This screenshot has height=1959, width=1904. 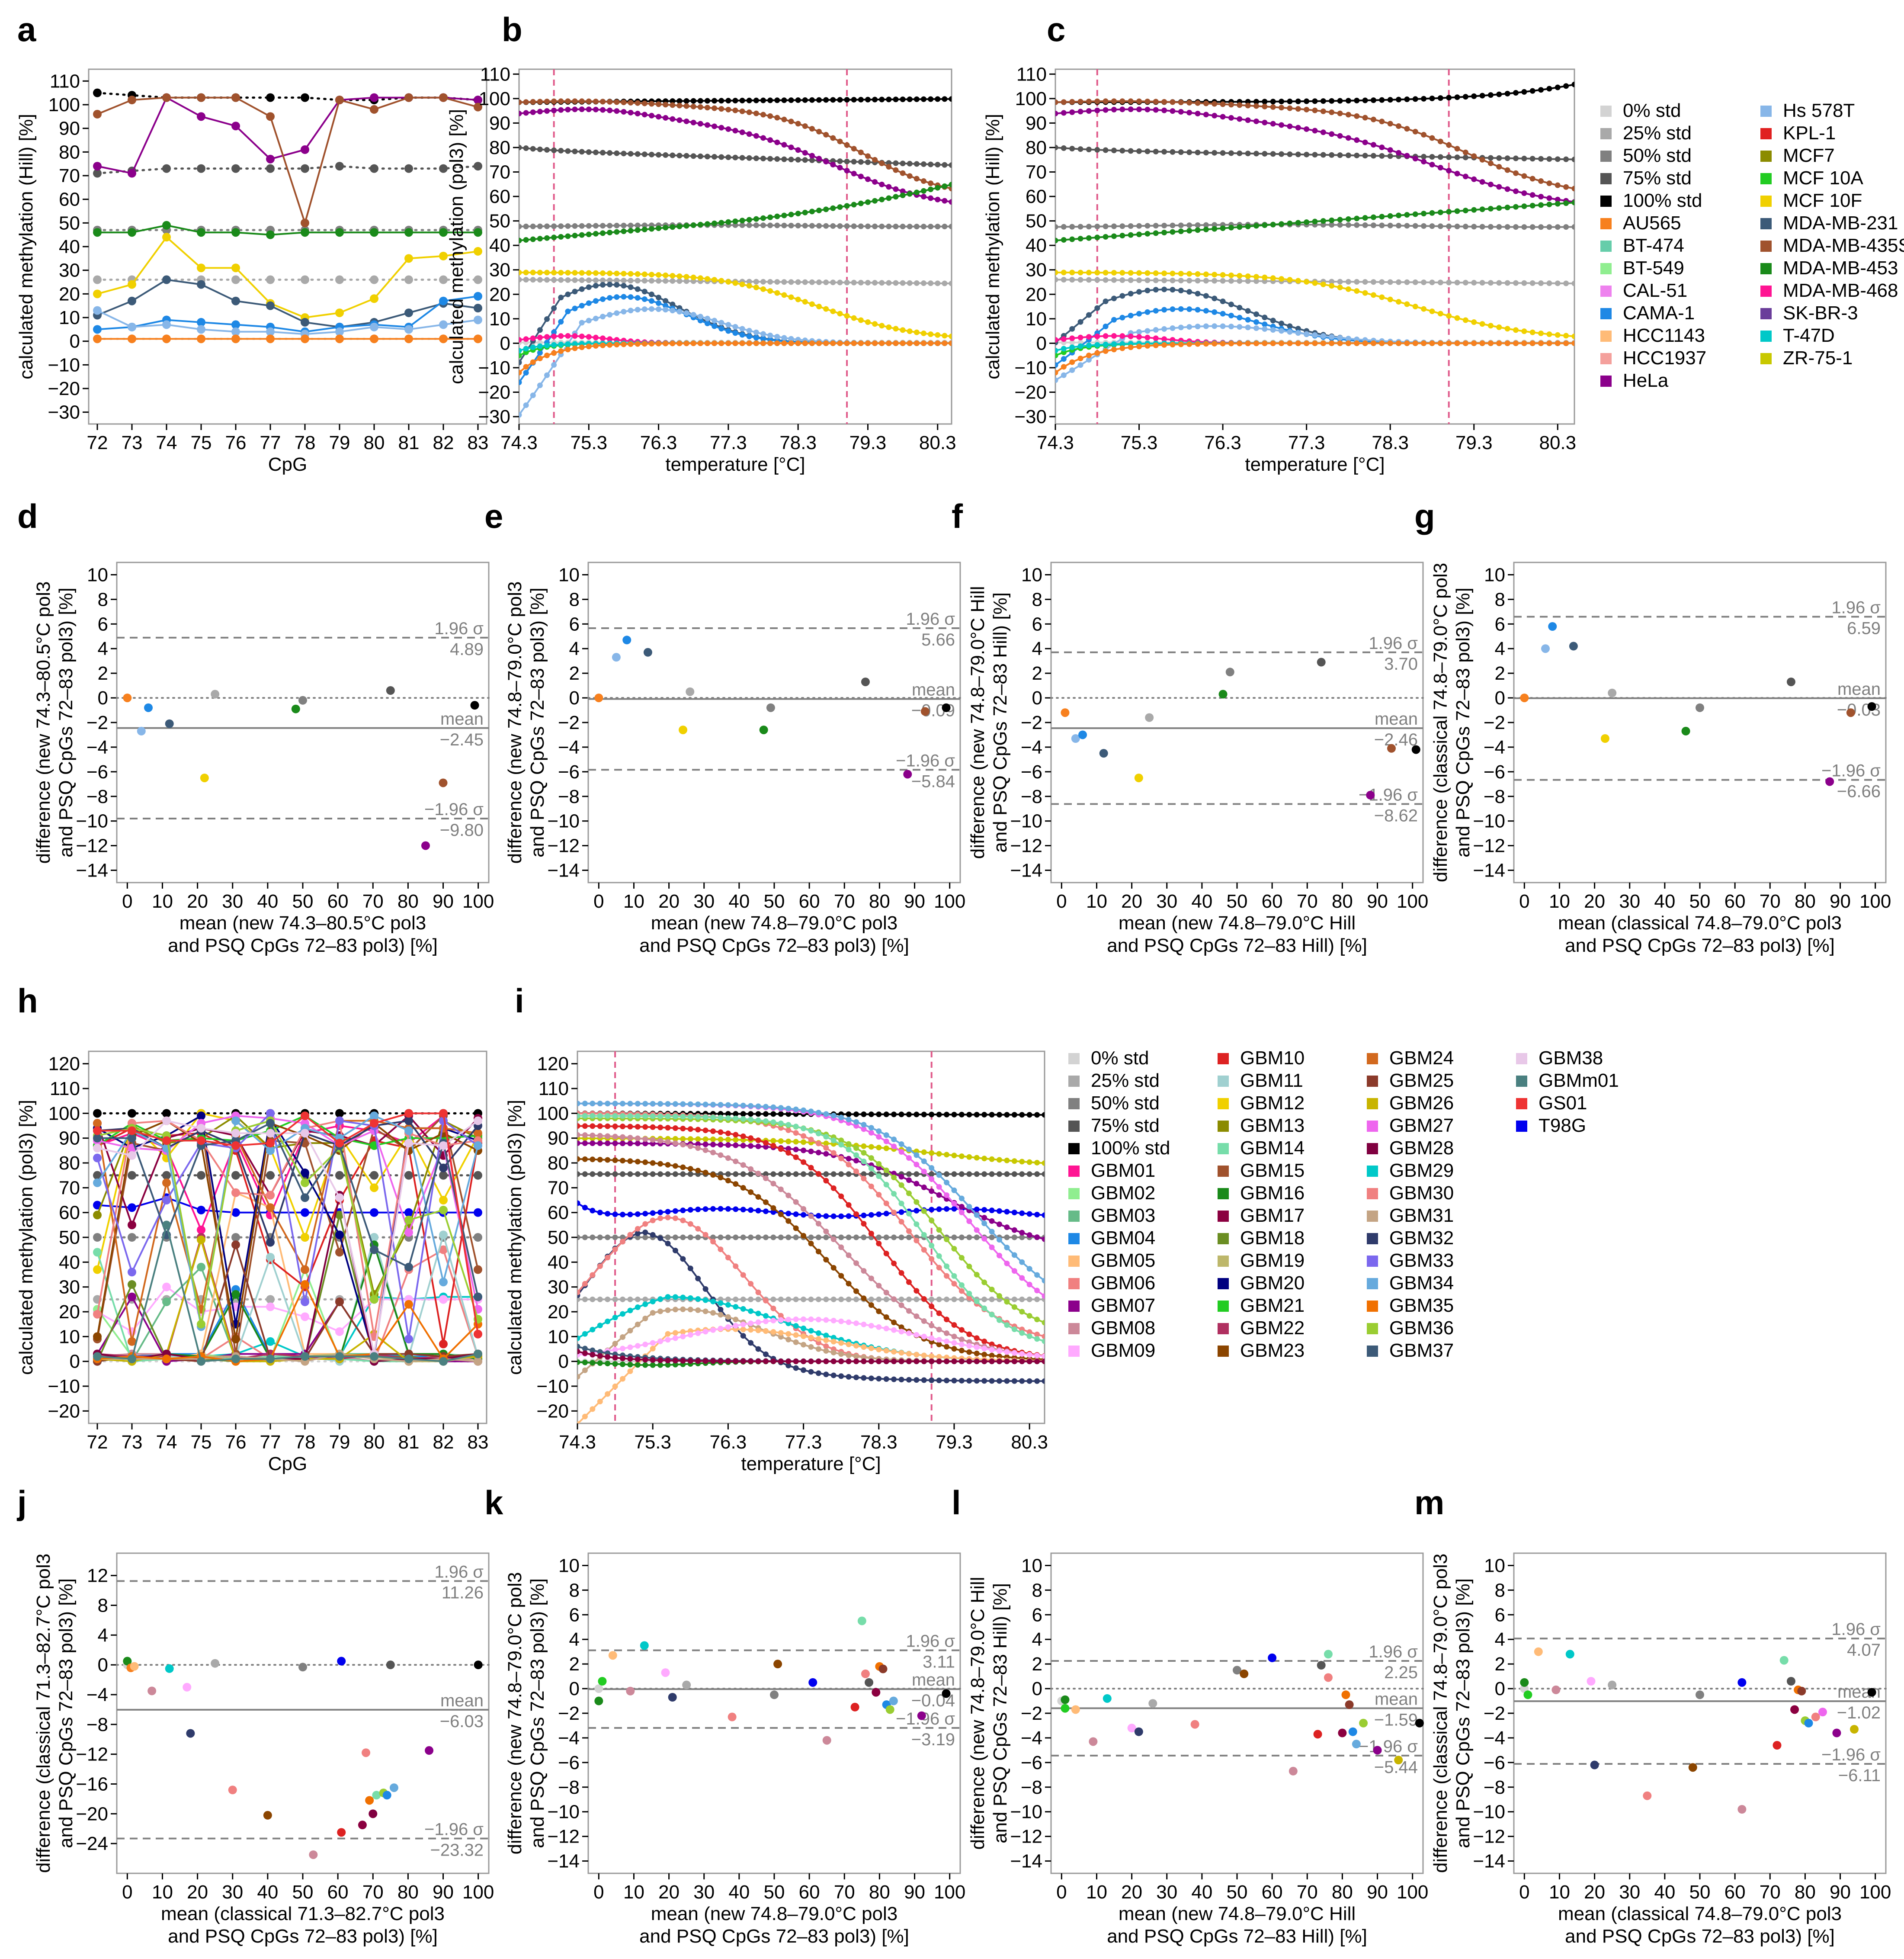 What do you see at coordinates (494, 416) in the screenshot?
I see `y-tick-label: −30` at bounding box center [494, 416].